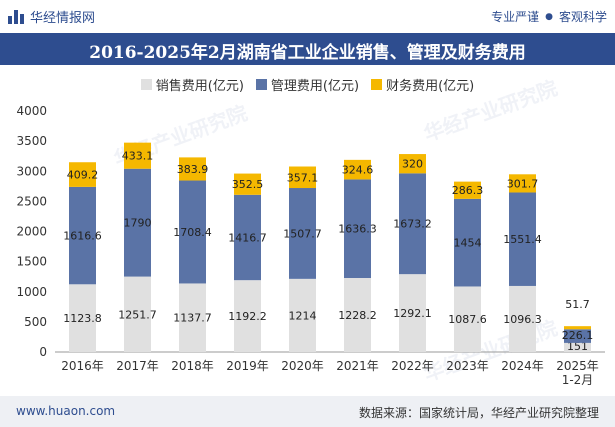 The image size is (615, 427). Describe the element at coordinates (31, 201) in the screenshot. I see `y-tick-label: 2500` at that location.